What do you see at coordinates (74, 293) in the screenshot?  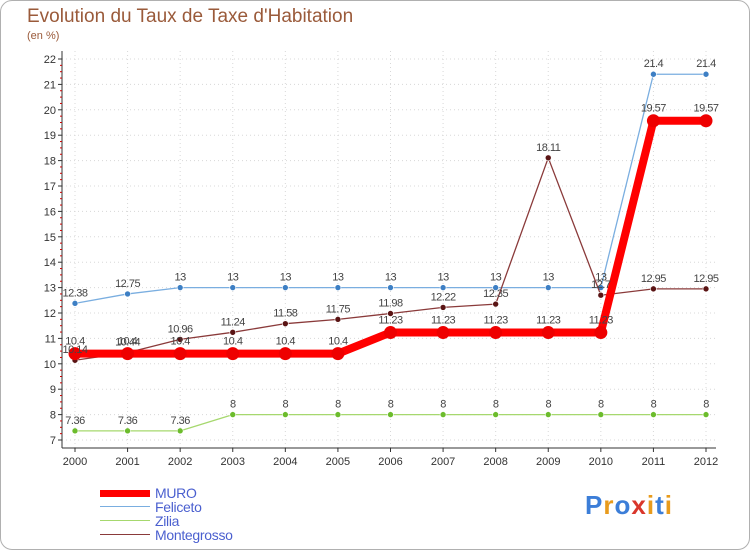 I see `data-label-feliceto: 12.38` at bounding box center [74, 293].